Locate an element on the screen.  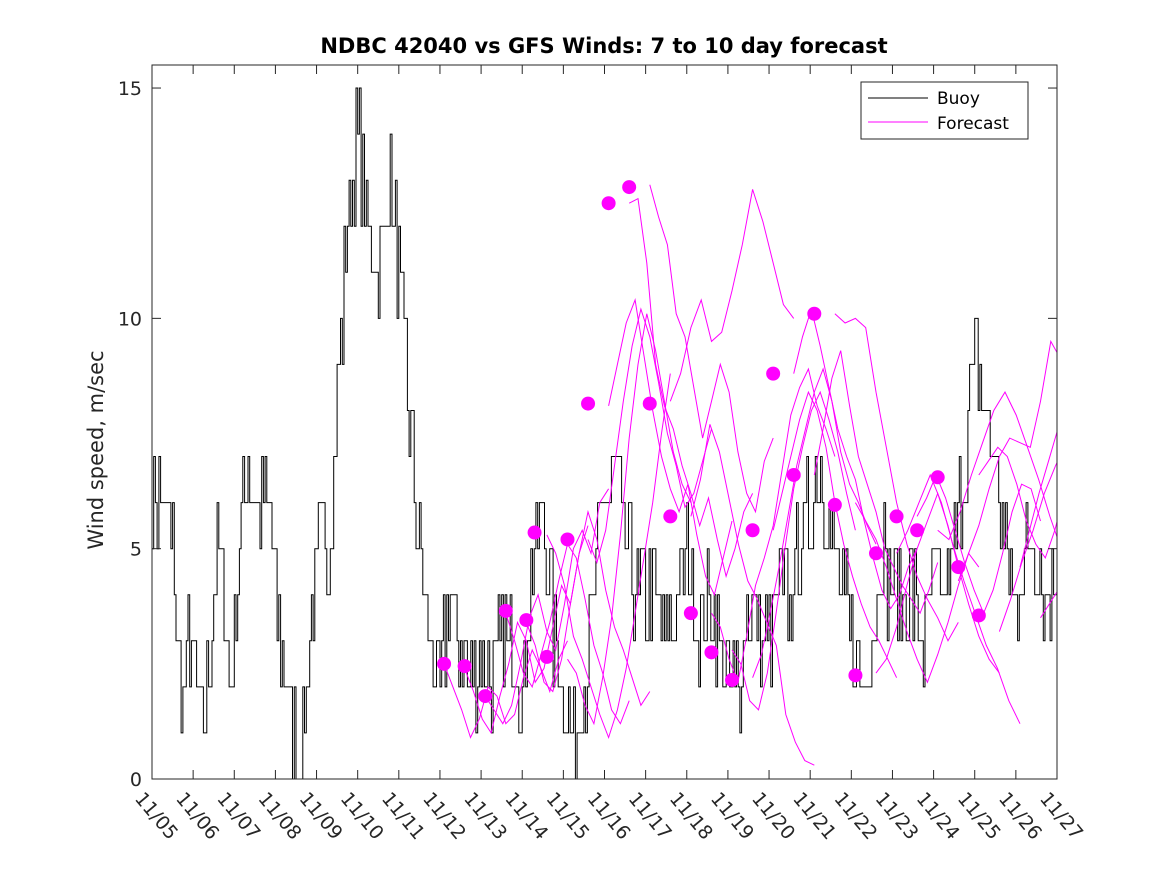
legend: Buoy Forecast is located at coordinates (944, 110).